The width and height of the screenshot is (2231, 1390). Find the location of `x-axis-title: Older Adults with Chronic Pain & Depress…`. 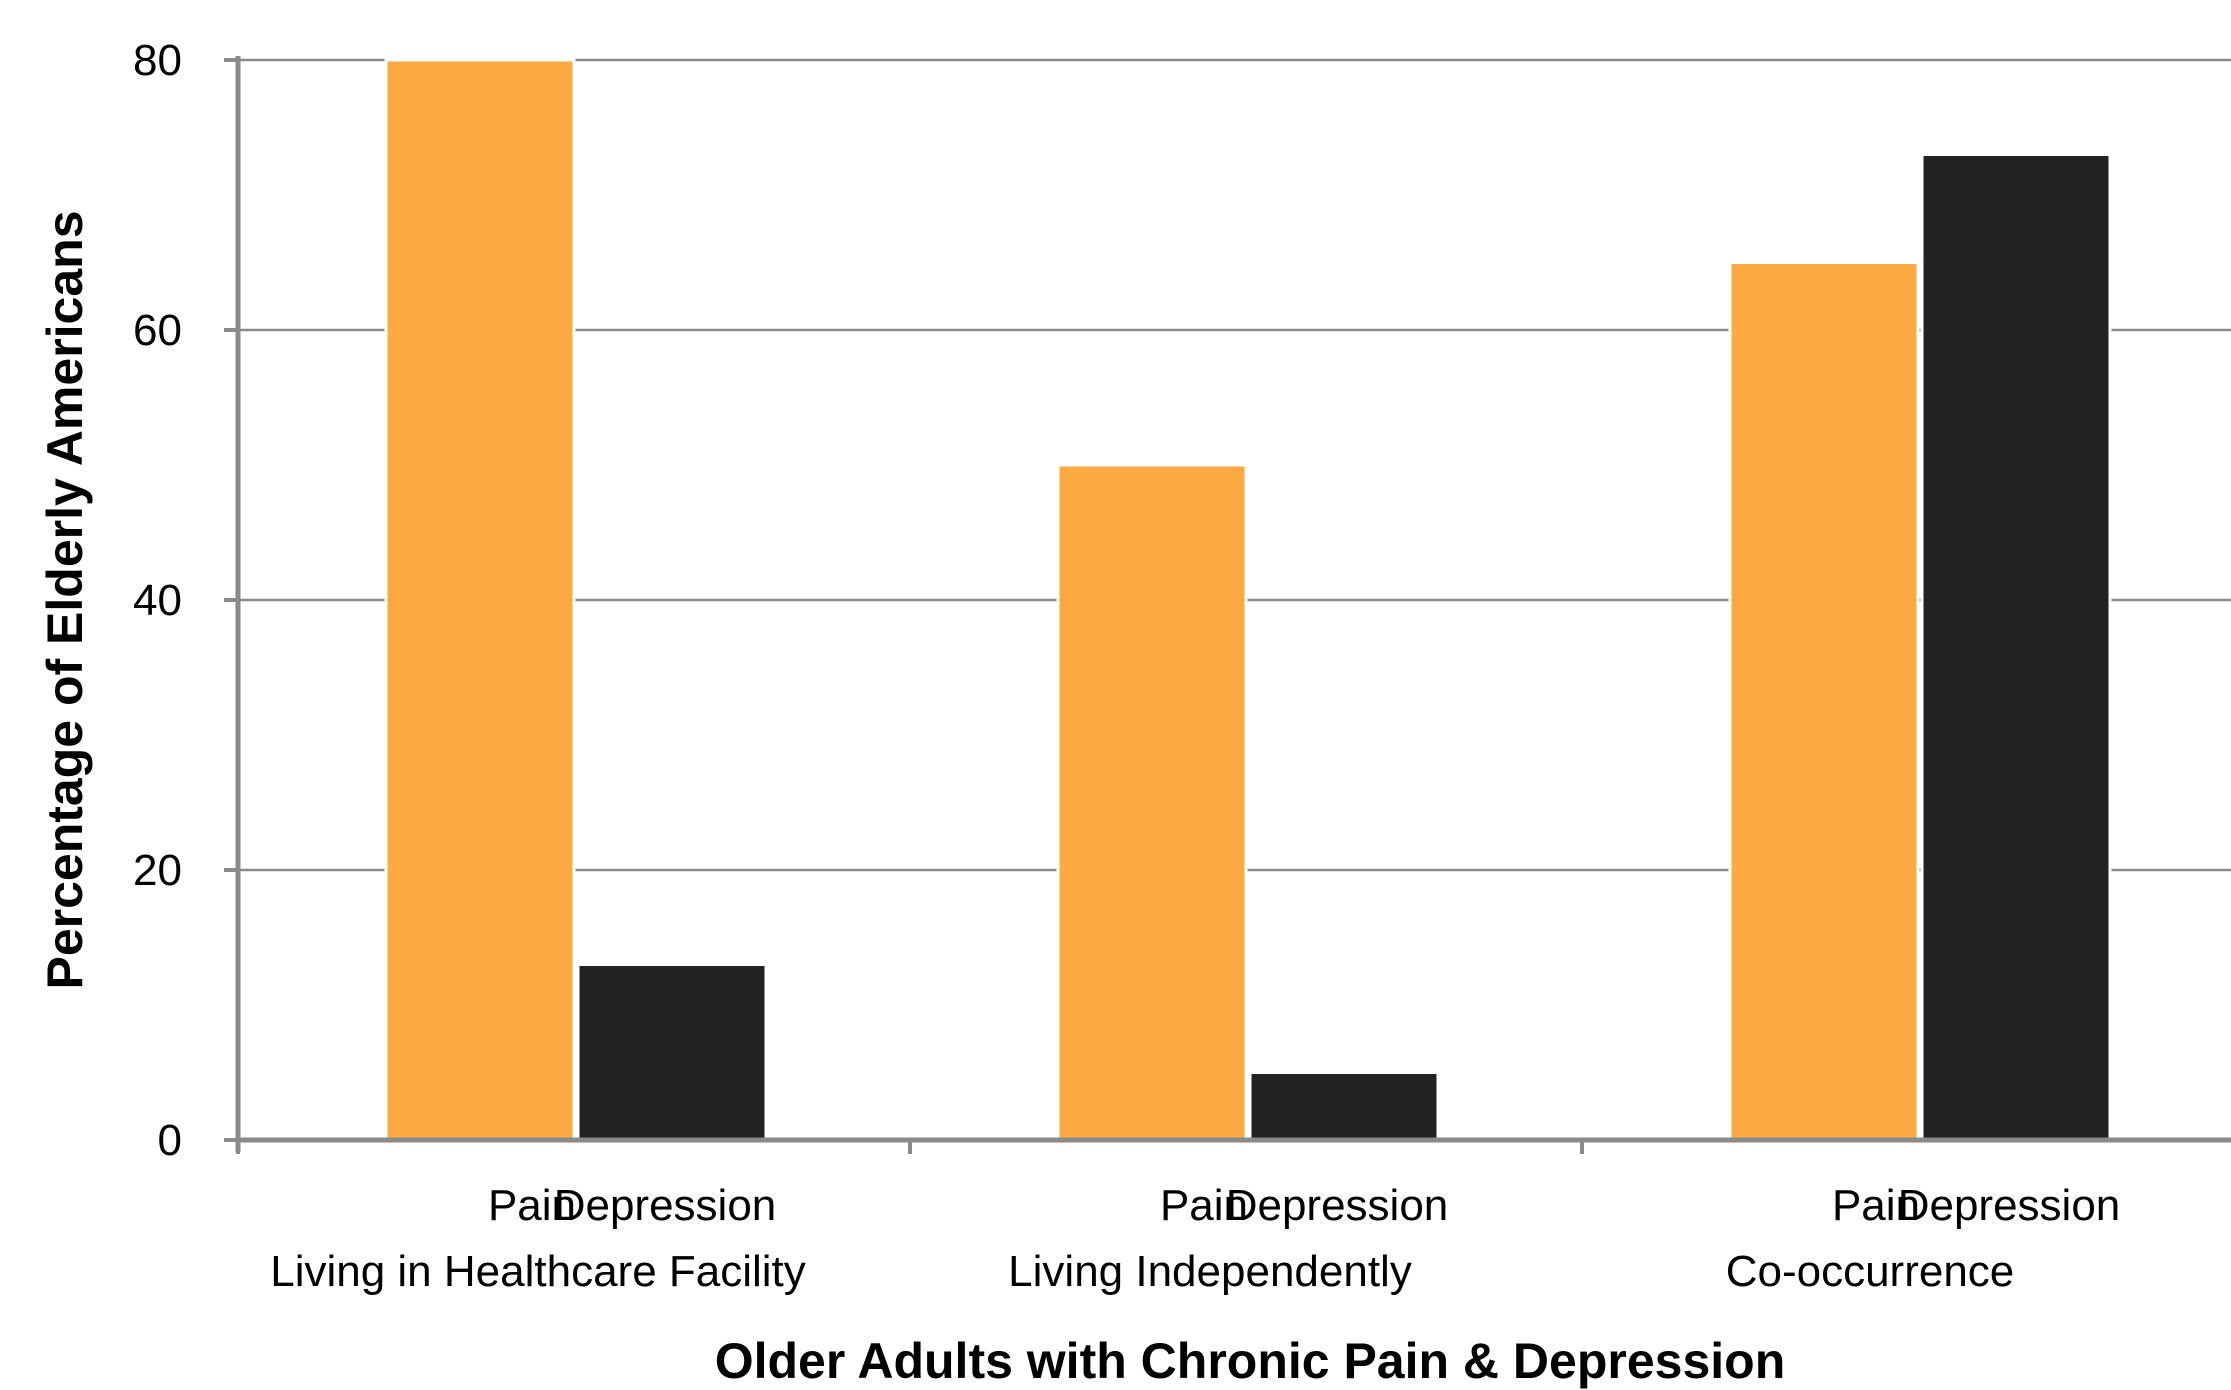

x-axis-title: Older Adults with Chronic Pain & Depress… is located at coordinates (1250, 1361).